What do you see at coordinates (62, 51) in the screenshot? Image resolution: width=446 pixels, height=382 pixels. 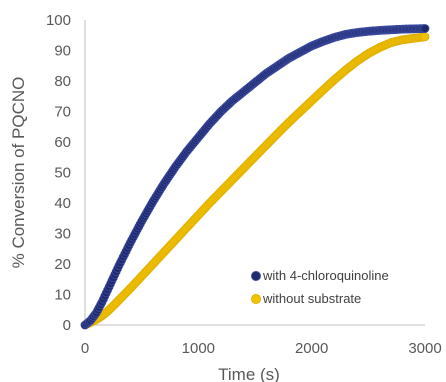 I see `y-tick-label: 90` at bounding box center [62, 51].